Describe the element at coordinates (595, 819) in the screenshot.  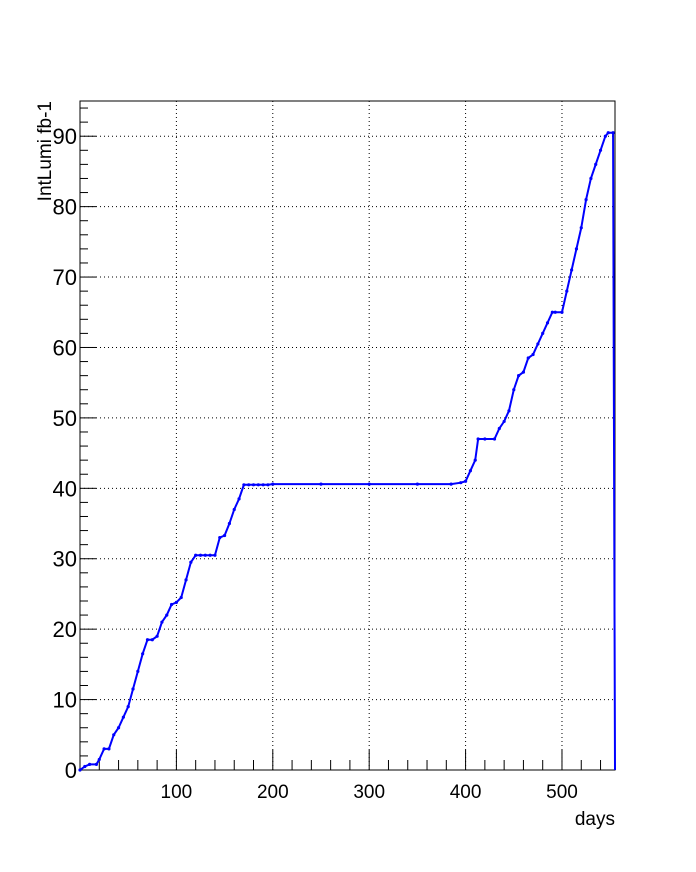
I see `x-axis-label: days` at that location.